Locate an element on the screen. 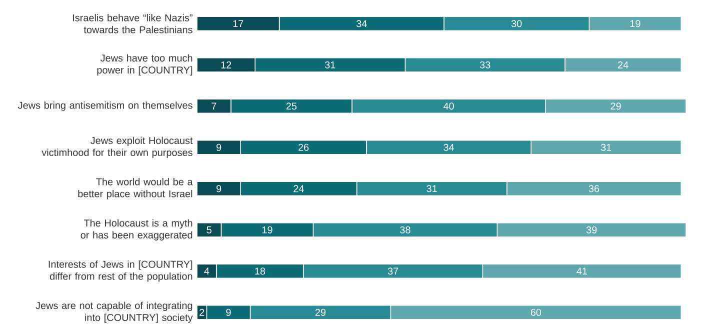 The image size is (702, 336). data-label: 33 is located at coordinates (485, 64).